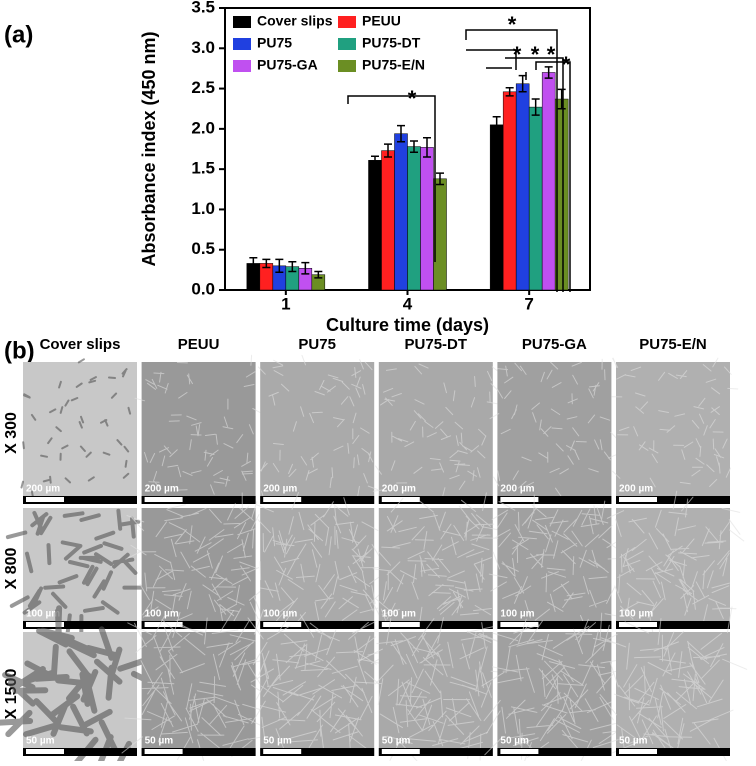 The height and width of the screenshot is (766, 756). I want to click on legend-label: PU75-DT, so click(391, 43).